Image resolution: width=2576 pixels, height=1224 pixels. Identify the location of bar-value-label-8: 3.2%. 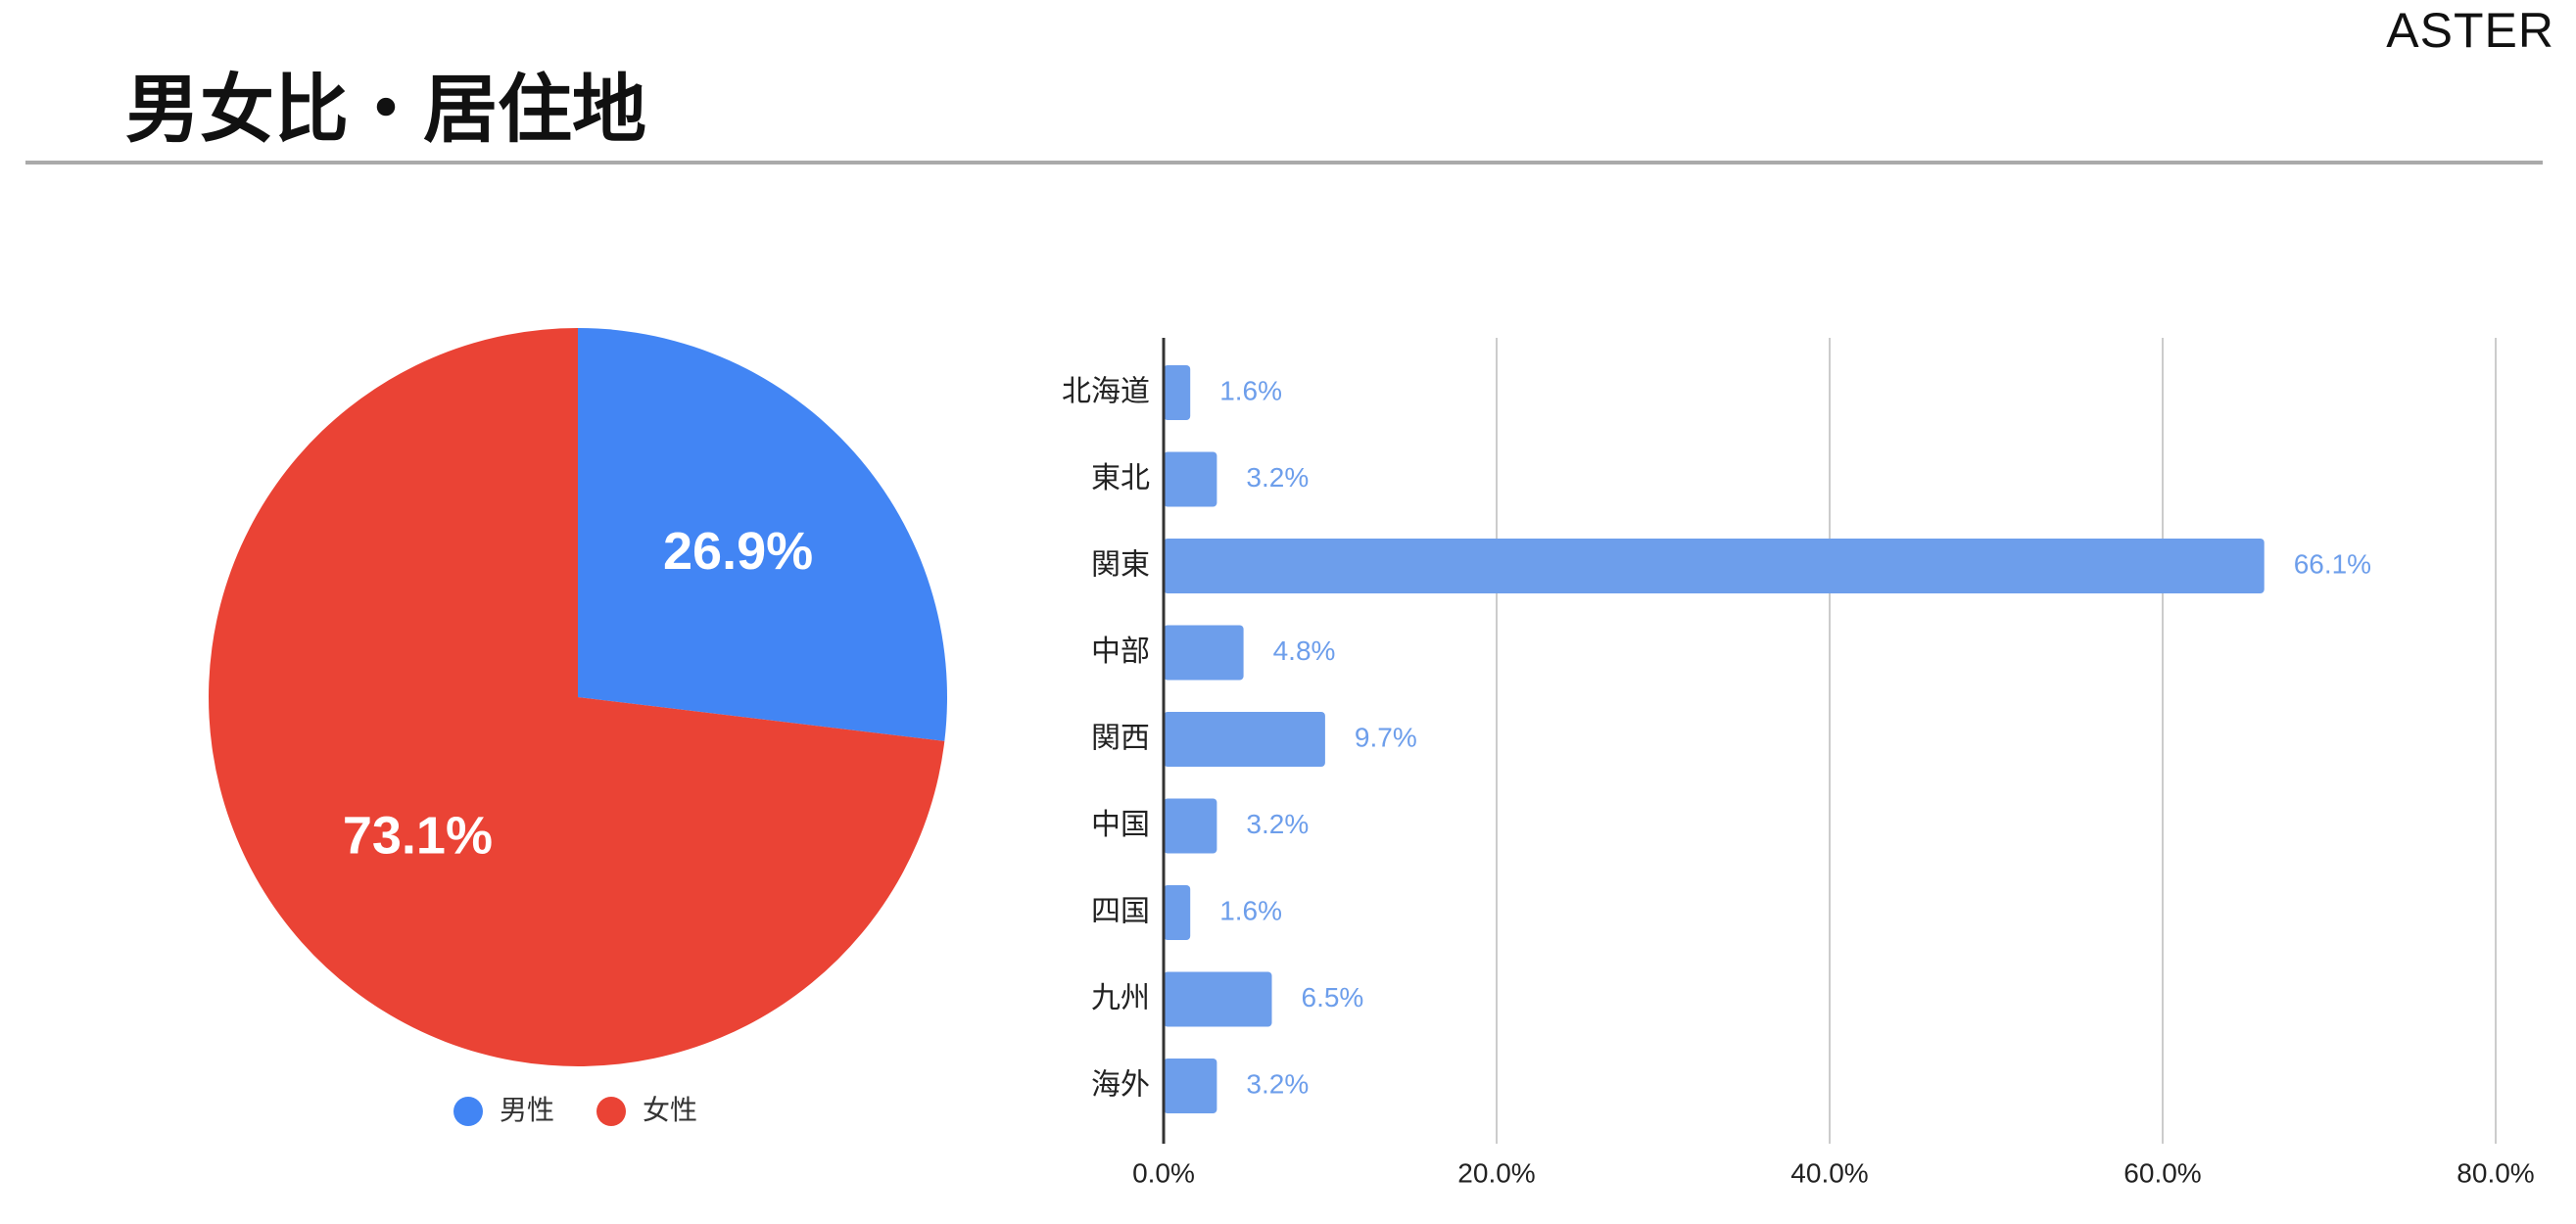
(1277, 1083).